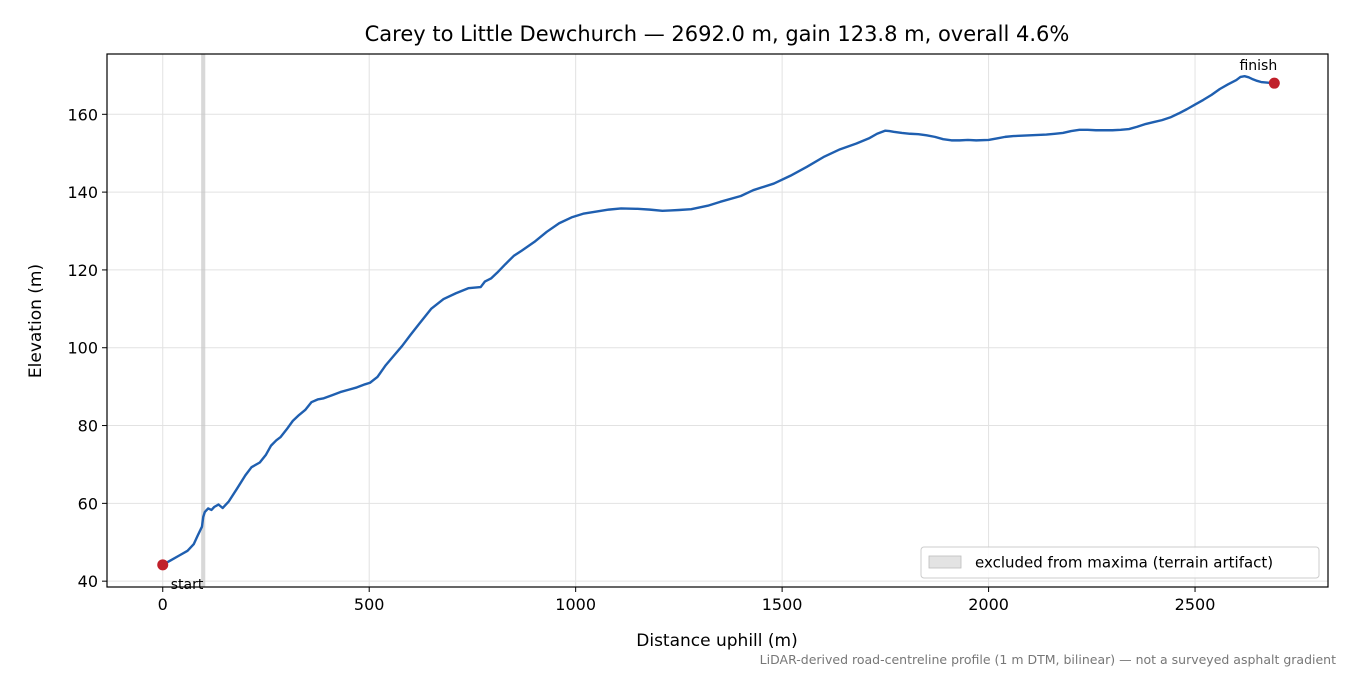 The image size is (1350, 675). What do you see at coordinates (88, 503) in the screenshot?
I see `y-tick-label: 60` at bounding box center [88, 503].